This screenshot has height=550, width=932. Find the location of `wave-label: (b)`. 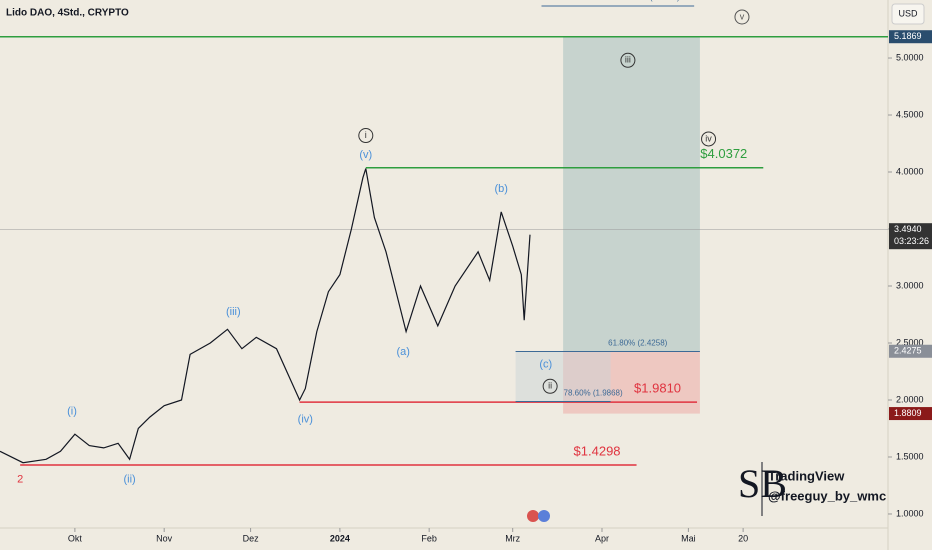

wave-label: (b) is located at coordinates (500, 189).